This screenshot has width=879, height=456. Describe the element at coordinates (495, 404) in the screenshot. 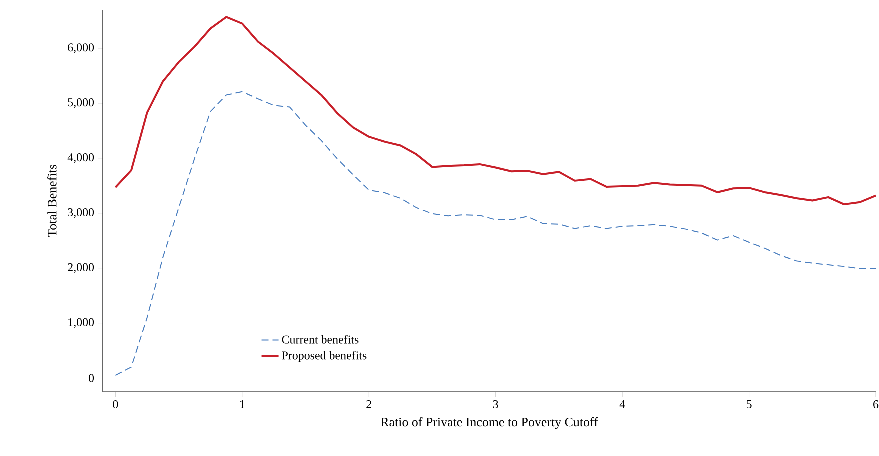

I see `x-tick-label: 3` at that location.